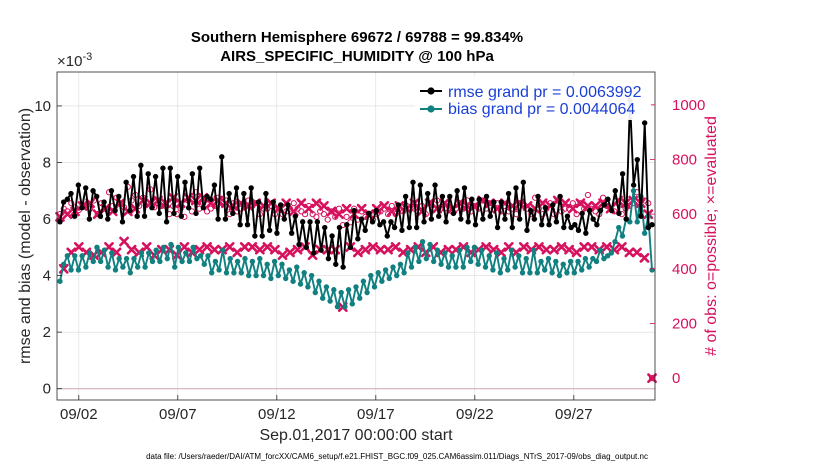 This screenshot has width=830, height=470. What do you see at coordinates (25, 236) in the screenshot?
I see `y-axis-label: rmse and bias (model - observation)` at bounding box center [25, 236].